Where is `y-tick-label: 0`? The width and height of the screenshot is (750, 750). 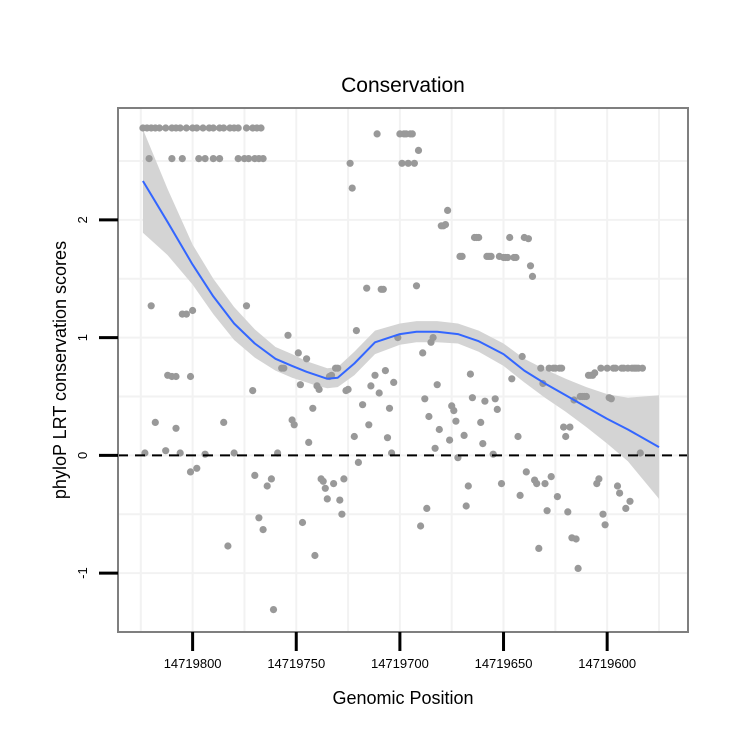
y-tick-label: 0 is located at coordinates (82, 455).